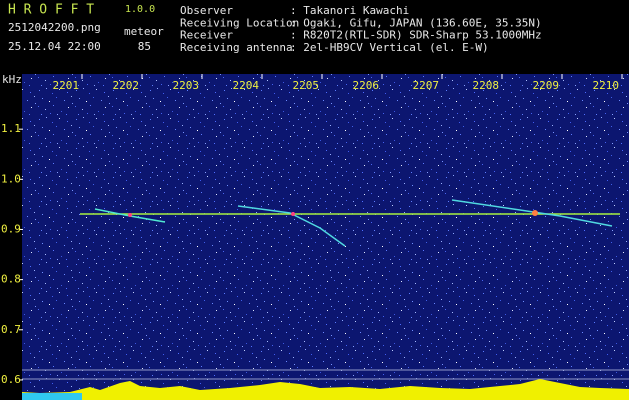 The width and height of the screenshot is (629, 400). What do you see at coordinates (144, 46) in the screenshot?
I see `count: 85` at bounding box center [144, 46].